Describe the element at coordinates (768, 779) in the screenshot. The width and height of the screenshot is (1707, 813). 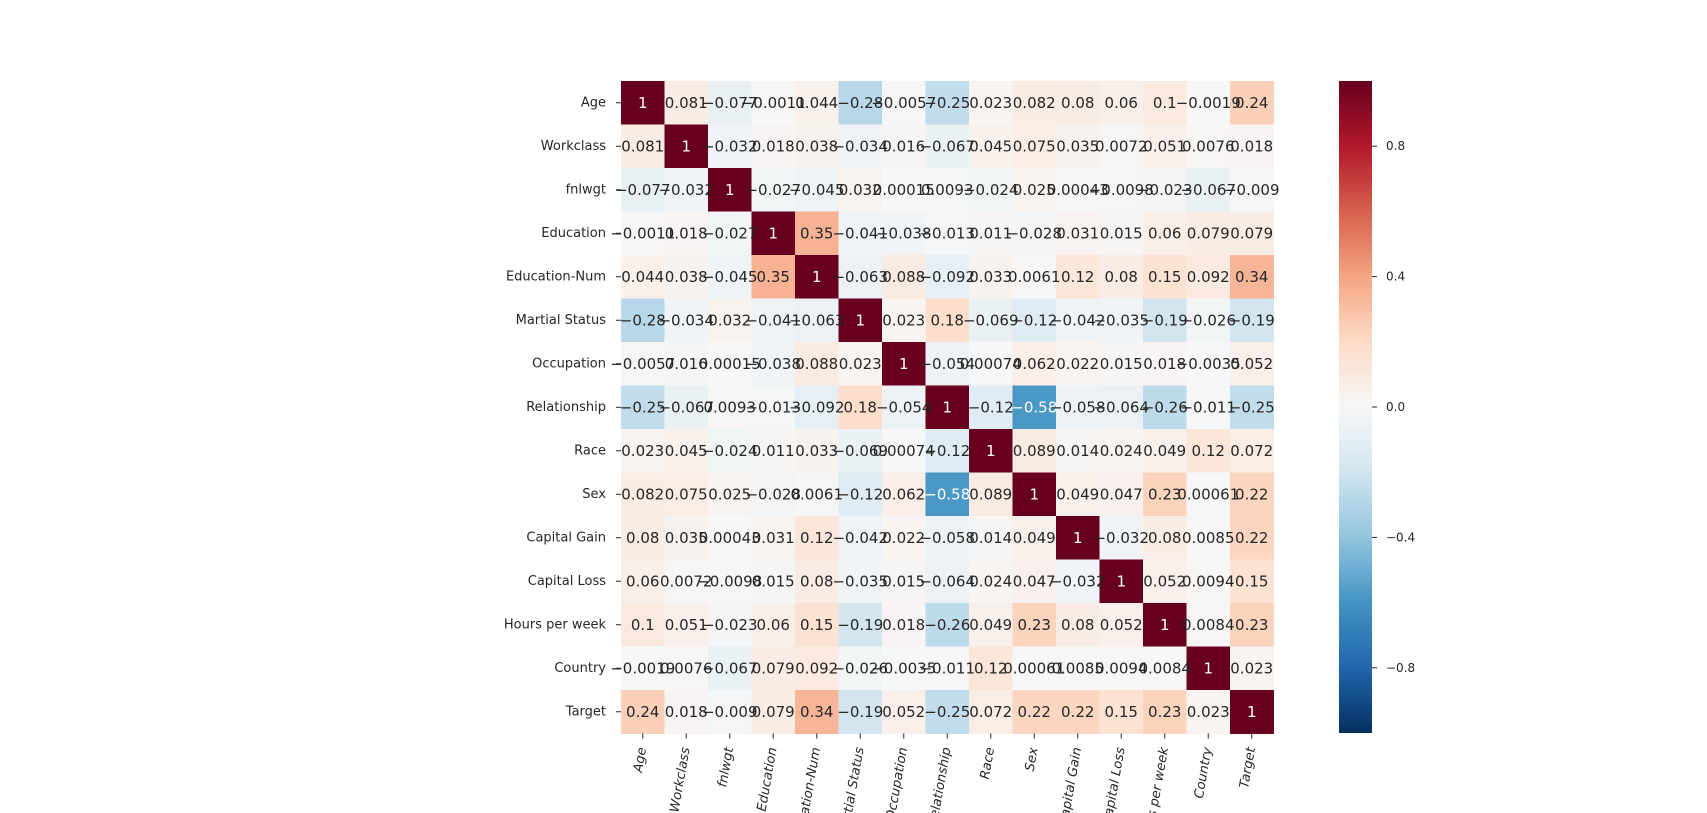
I see `x-tick-label-education: Education` at that location.